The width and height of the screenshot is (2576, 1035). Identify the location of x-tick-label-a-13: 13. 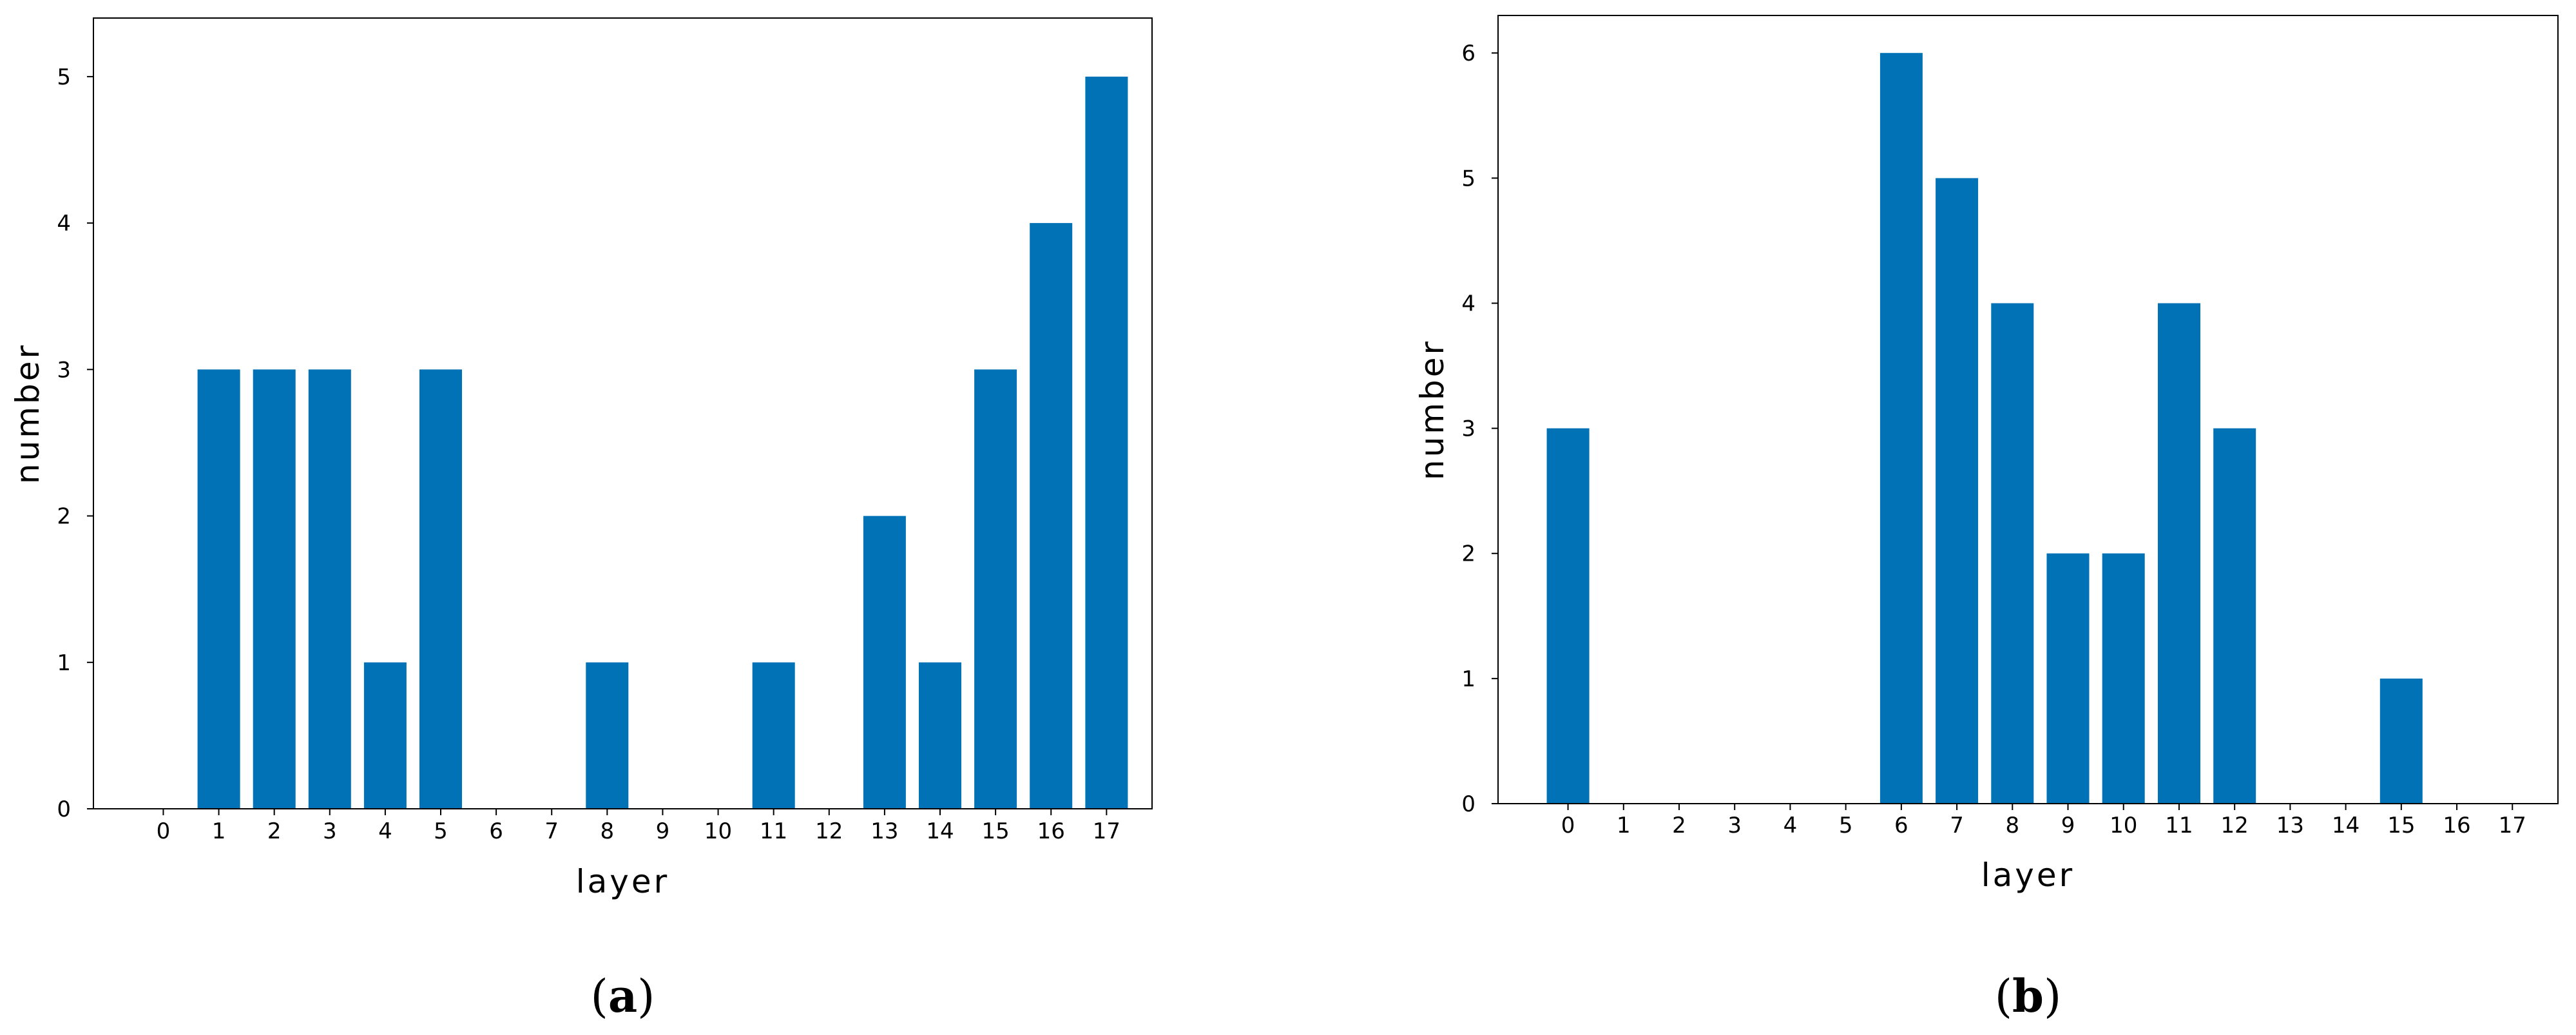
(884, 831).